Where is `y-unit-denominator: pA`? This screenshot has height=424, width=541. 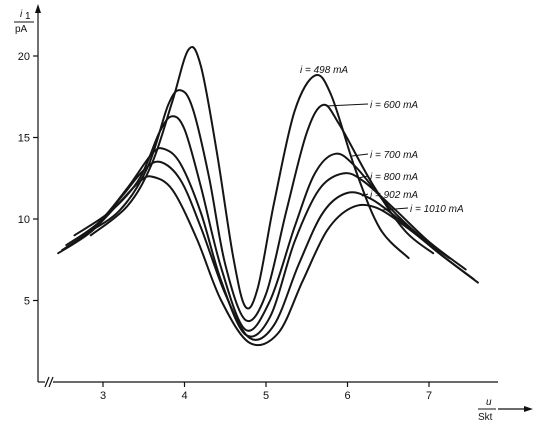 y-unit-denominator: pA is located at coordinates (21, 29).